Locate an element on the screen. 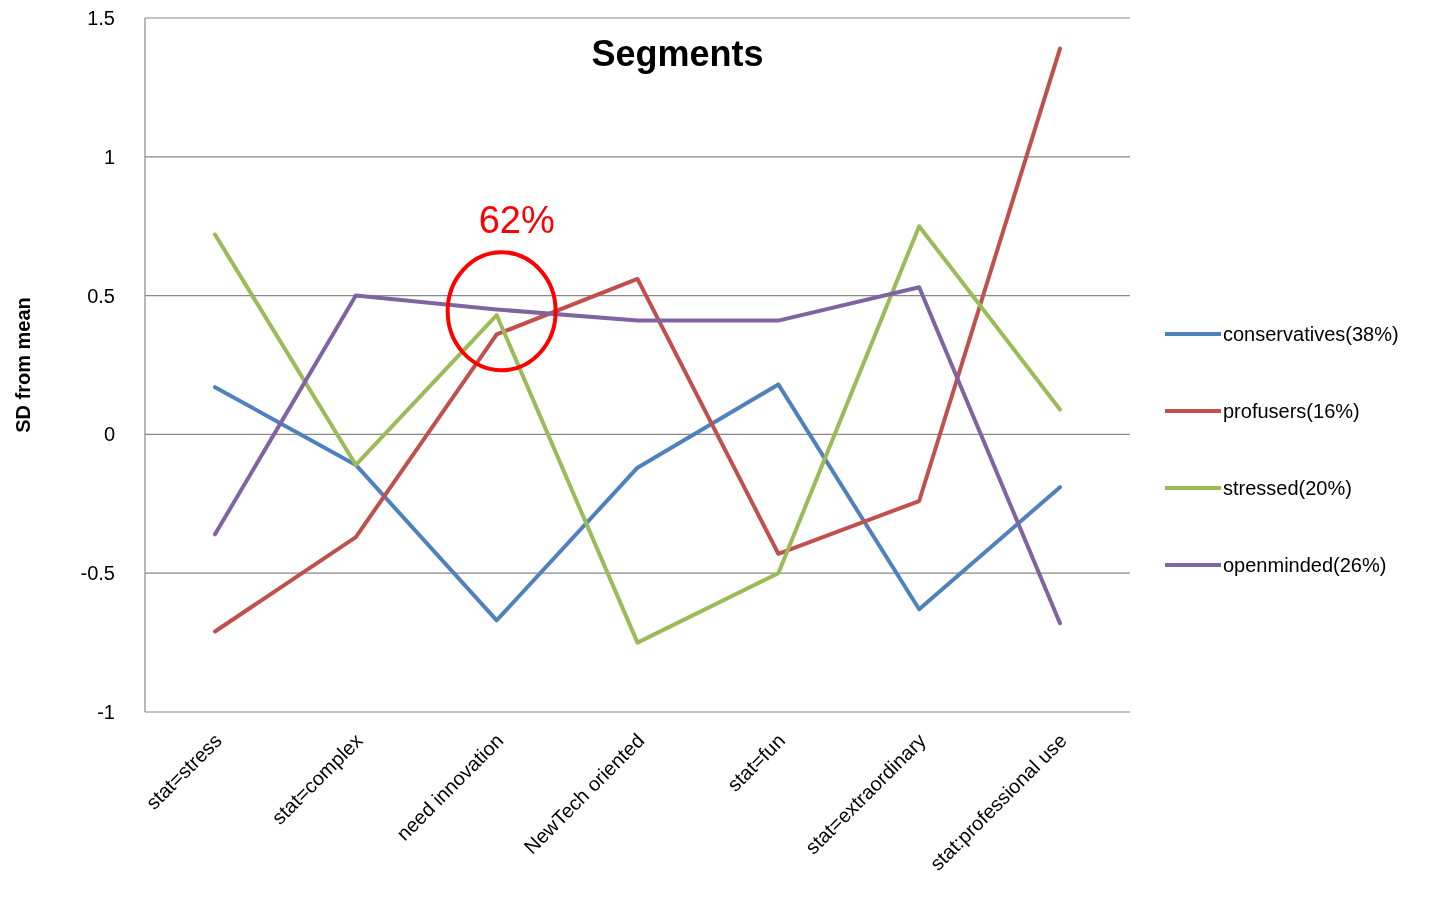 This screenshot has height=906, width=1442. y-axis-title: SD from mean is located at coordinates (23, 365).